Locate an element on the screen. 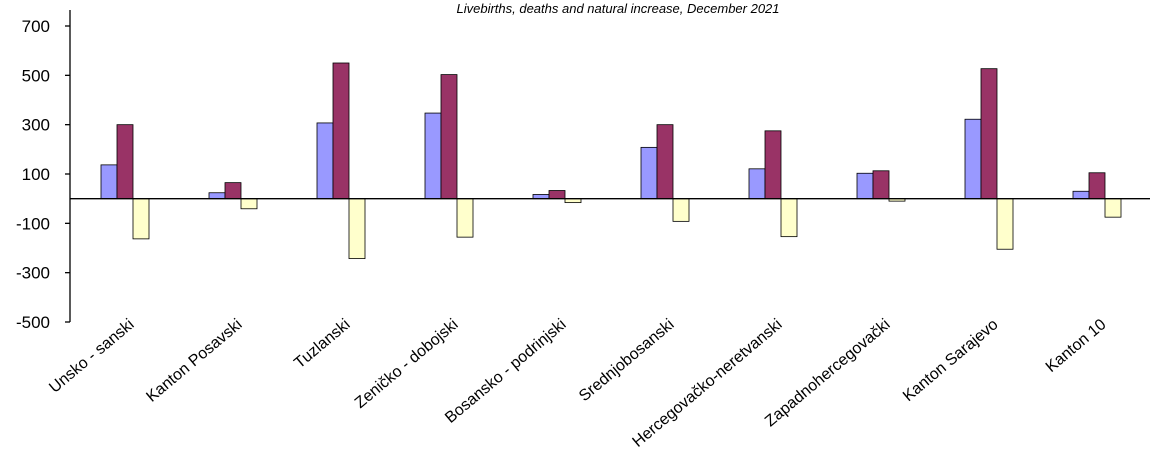 This screenshot has height=461, width=1174. category-label: Kanton 10 is located at coordinates (1076, 346).